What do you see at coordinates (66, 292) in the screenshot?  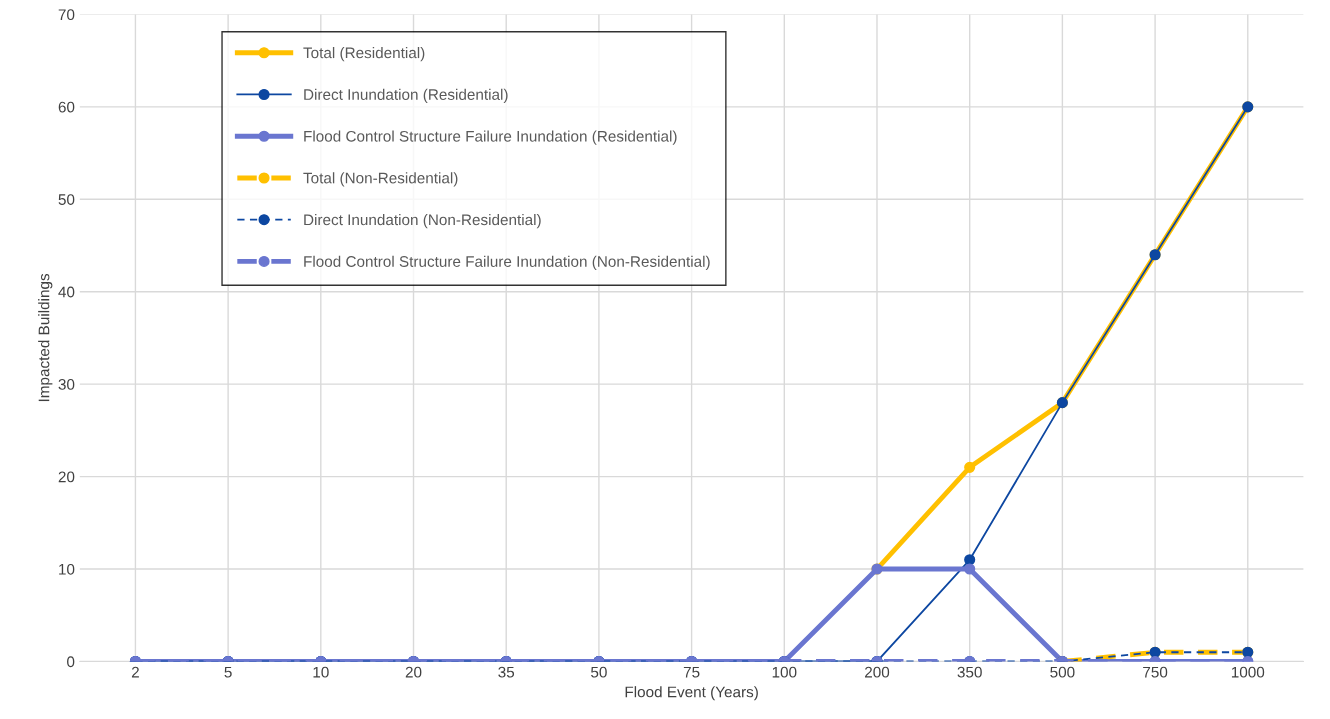 I see `y-tick-label: 40` at bounding box center [66, 292].